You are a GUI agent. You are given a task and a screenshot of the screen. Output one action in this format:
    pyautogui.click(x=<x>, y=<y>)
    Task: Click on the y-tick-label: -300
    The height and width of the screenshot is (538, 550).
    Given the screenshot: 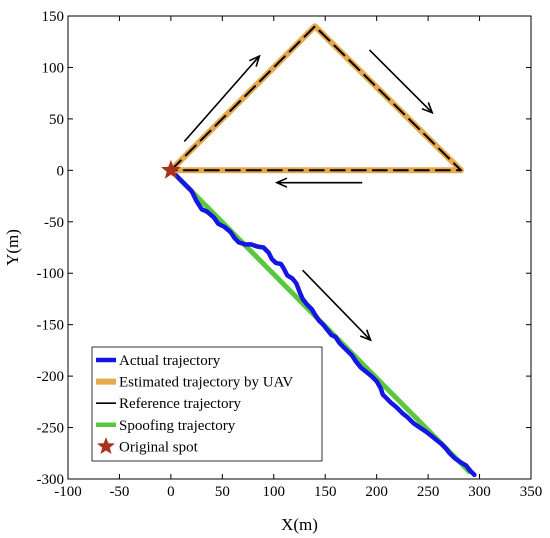 What is the action you would take?
    pyautogui.click(x=51, y=480)
    